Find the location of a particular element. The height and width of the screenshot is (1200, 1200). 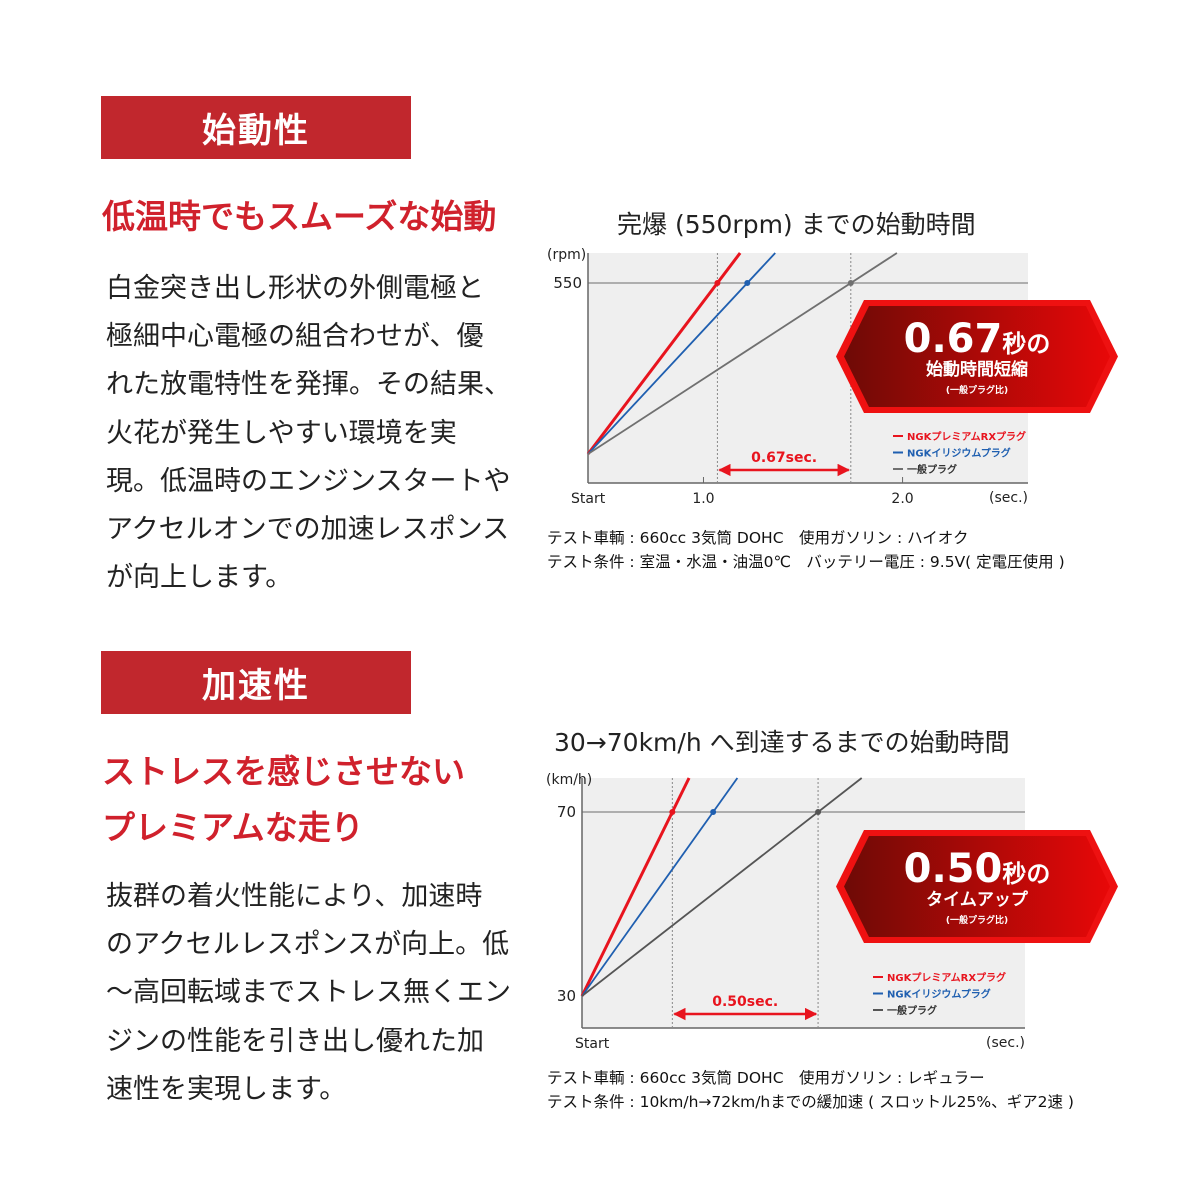

difference-label: 0.67sec. is located at coordinates (784, 458).